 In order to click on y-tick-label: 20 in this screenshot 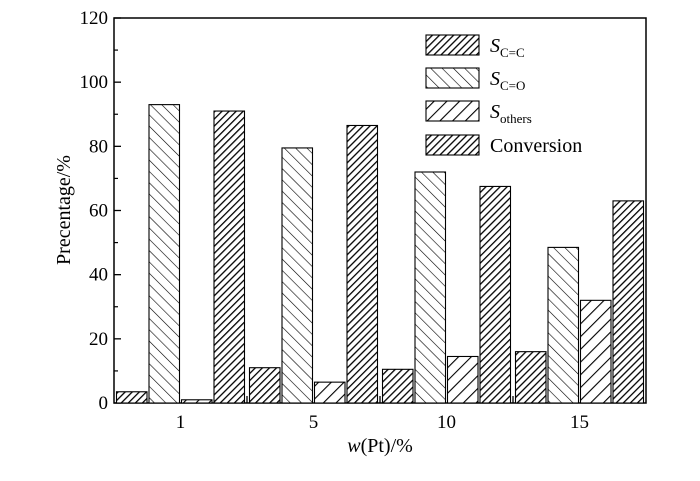, I will do `click(98, 339)`.